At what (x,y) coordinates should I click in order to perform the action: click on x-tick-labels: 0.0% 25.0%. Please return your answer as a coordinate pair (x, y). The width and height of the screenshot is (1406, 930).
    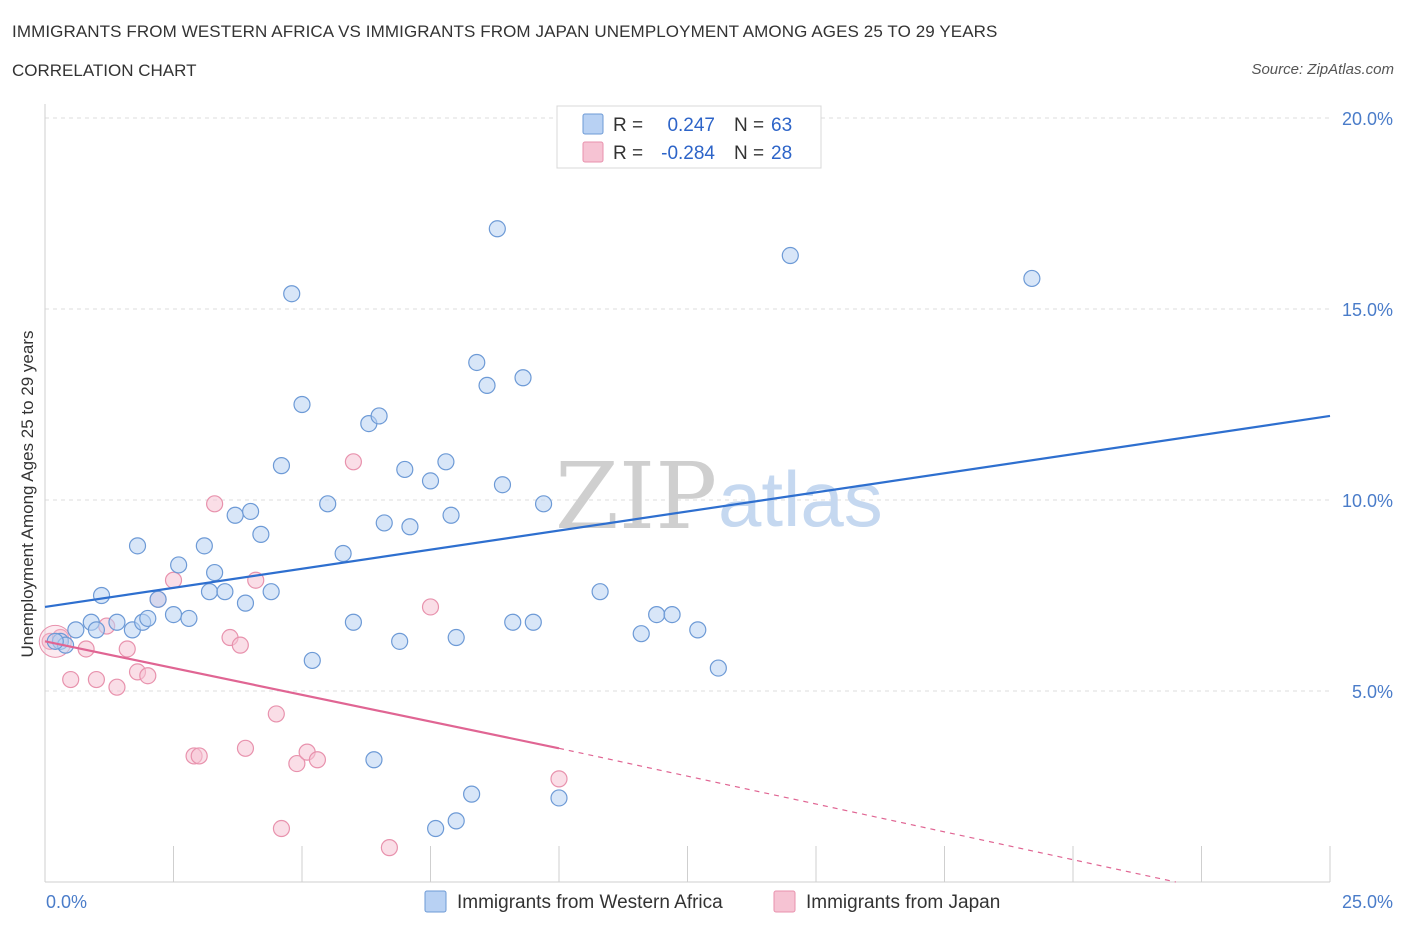
    Looking at the image, I should click on (719, 902).